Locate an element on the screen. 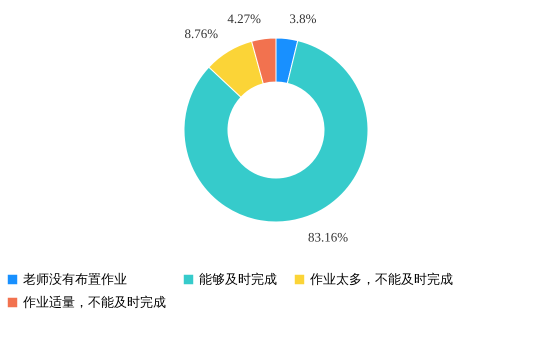 This screenshot has width=552, height=352. legend-label: 作业适量，不能及时完成 is located at coordinates (94, 302).